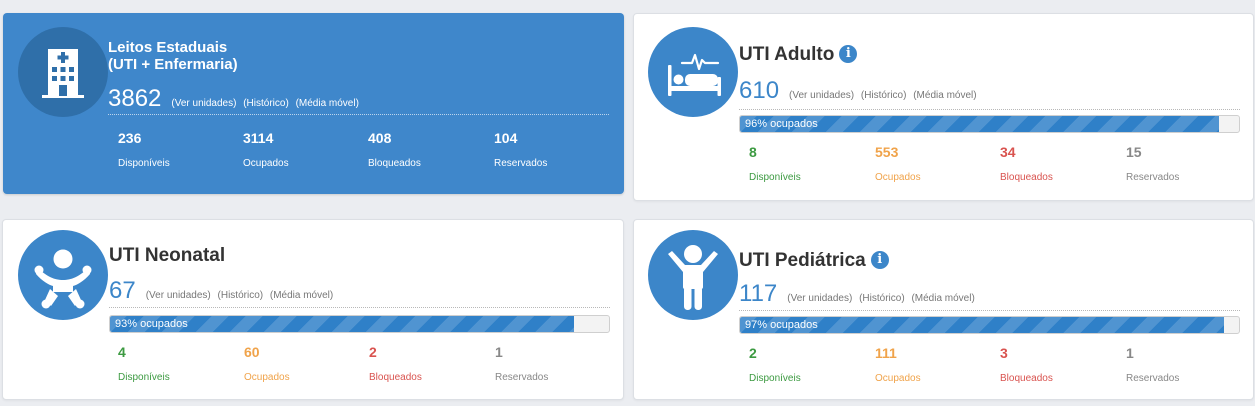  I want to click on stat-value: 60, so click(252, 352).